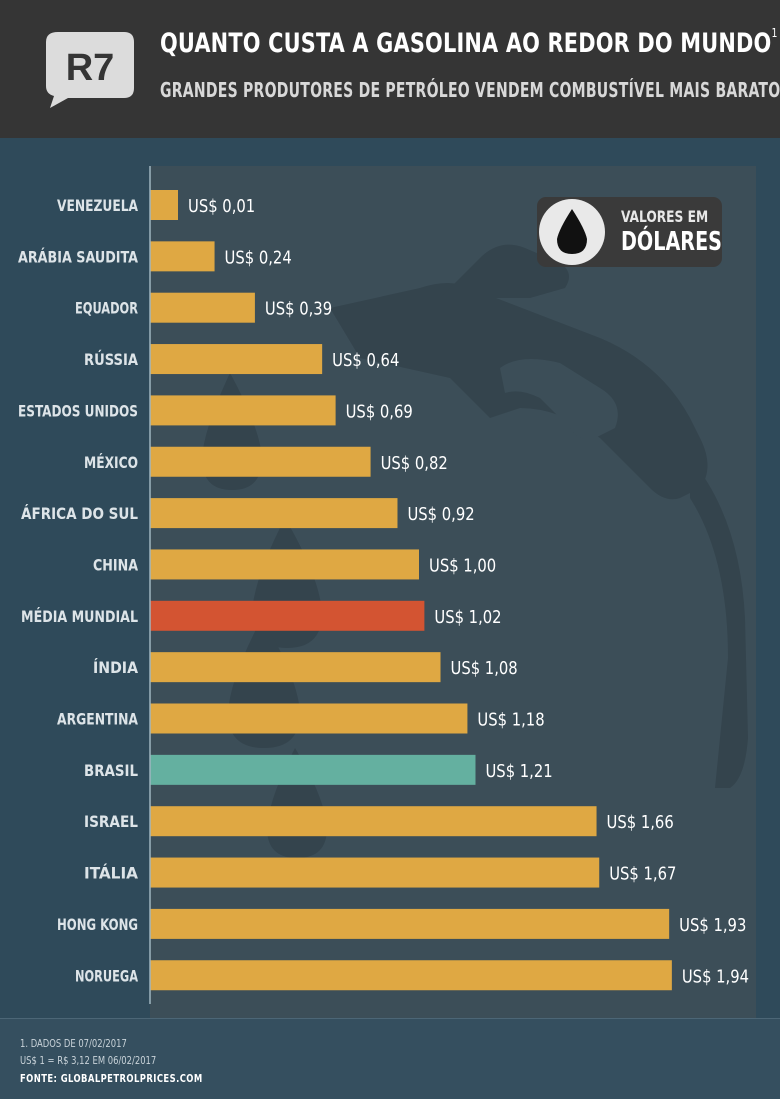 The image size is (780, 1099). Describe the element at coordinates (221, 206) in the screenshot. I see `value-label: US$ 0,01` at that location.